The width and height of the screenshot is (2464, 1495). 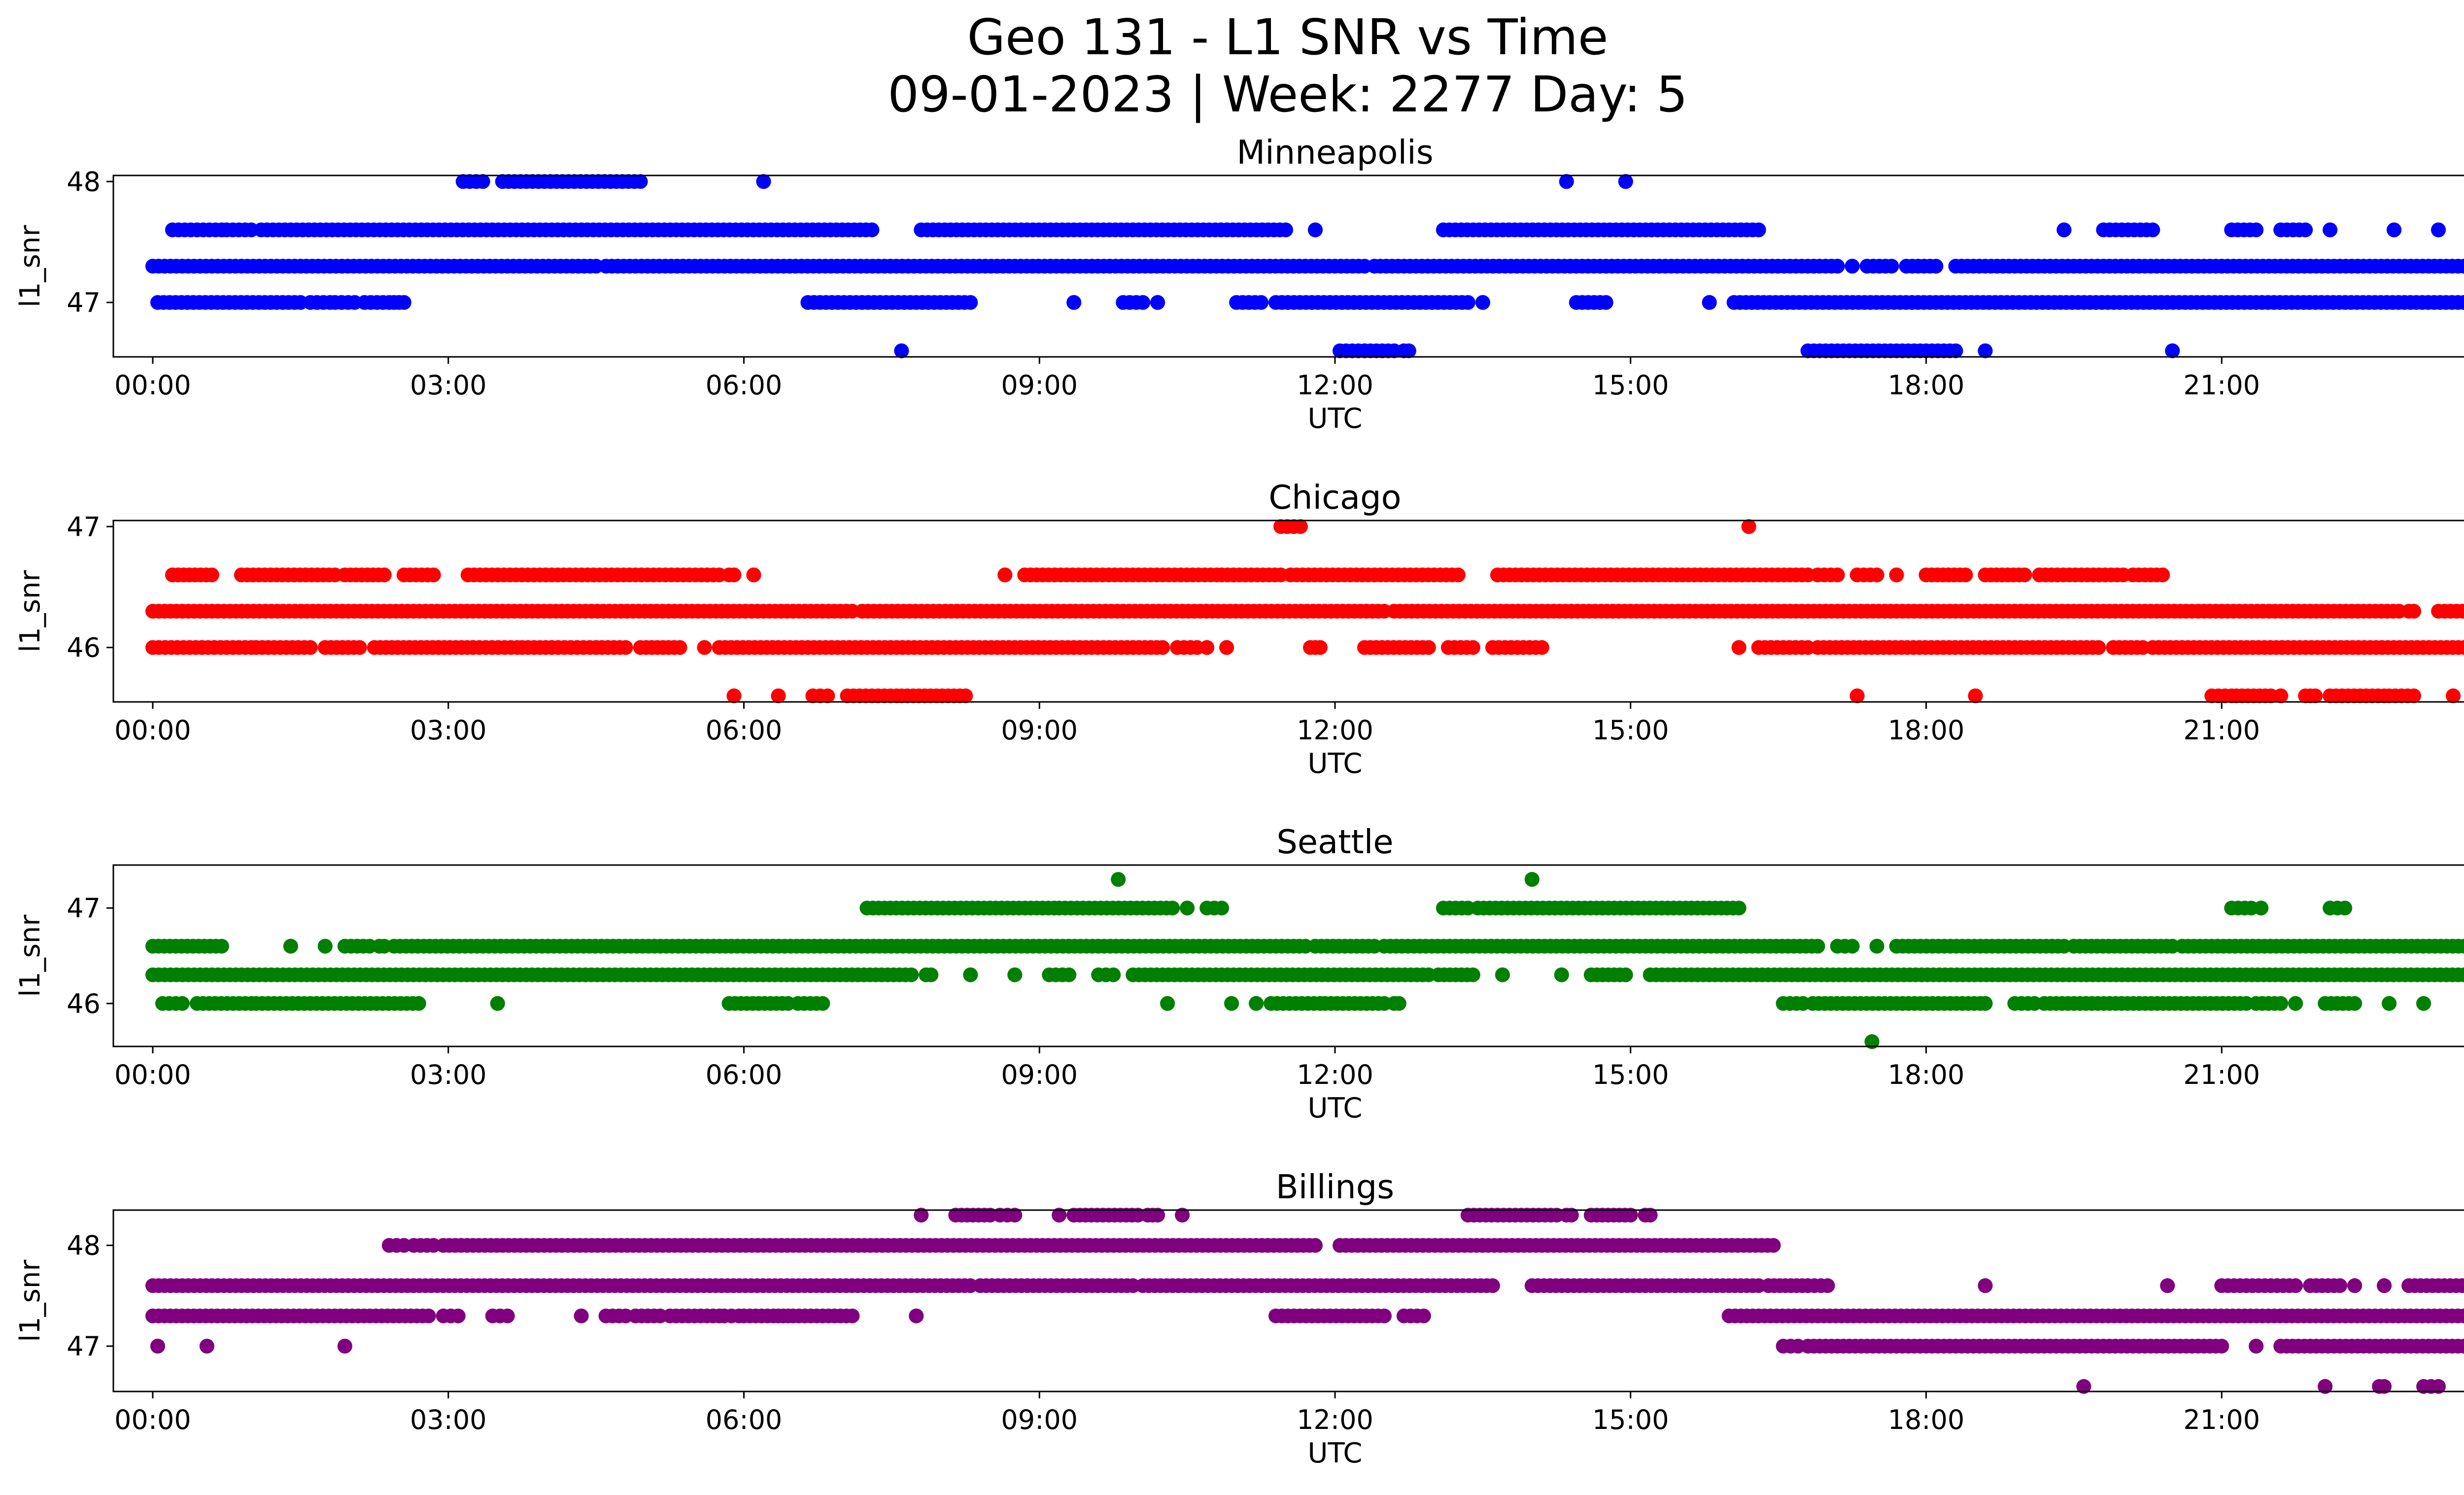 What do you see at coordinates (84, 647) in the screenshot?
I see `y-tick-label: 46` at bounding box center [84, 647].